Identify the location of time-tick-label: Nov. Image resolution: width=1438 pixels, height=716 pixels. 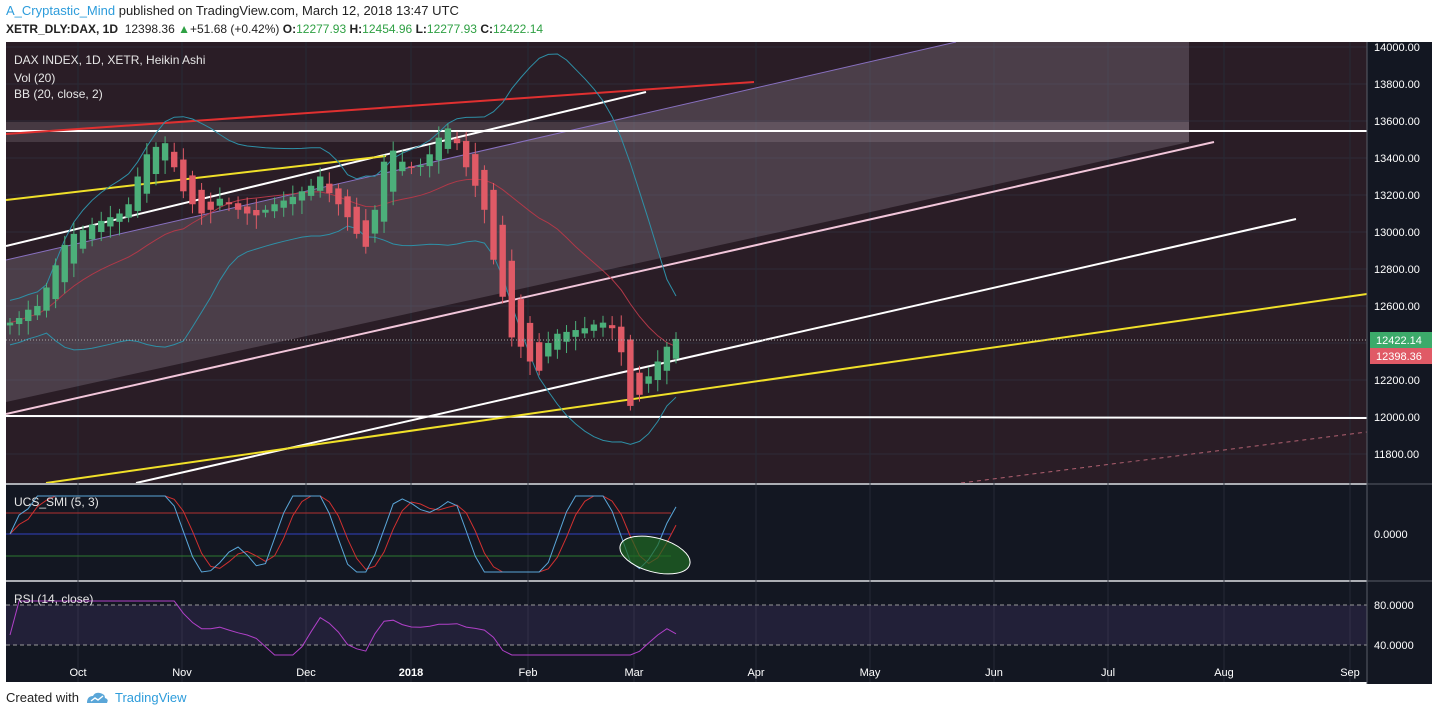
(182, 673).